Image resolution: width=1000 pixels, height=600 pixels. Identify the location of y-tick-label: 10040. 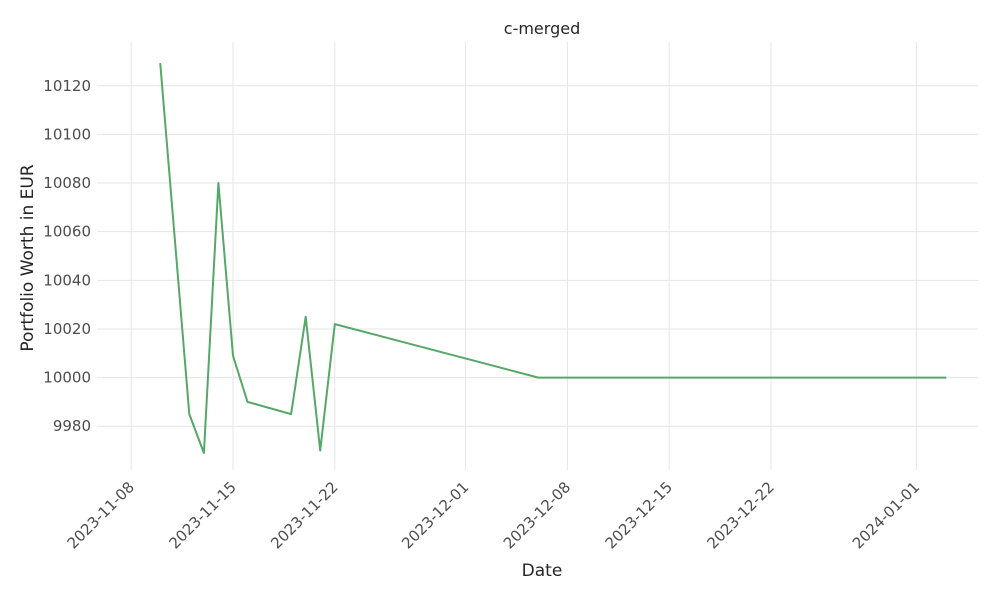
(67, 280).